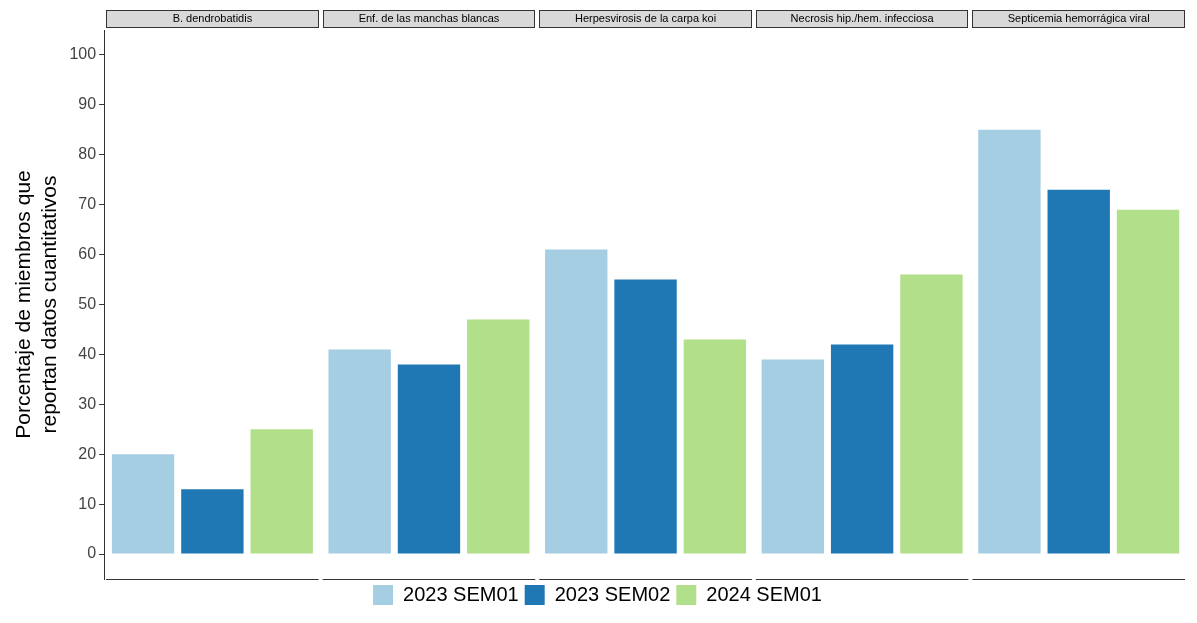 The image size is (1197, 623). I want to click on y-tick-label: 80, so click(87, 154).